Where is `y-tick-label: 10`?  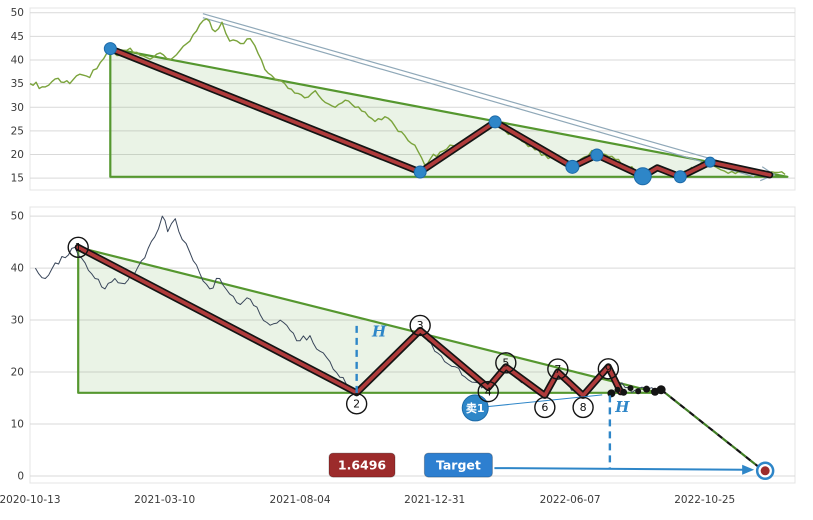 y-tick-label: 10 is located at coordinates (17, 425).